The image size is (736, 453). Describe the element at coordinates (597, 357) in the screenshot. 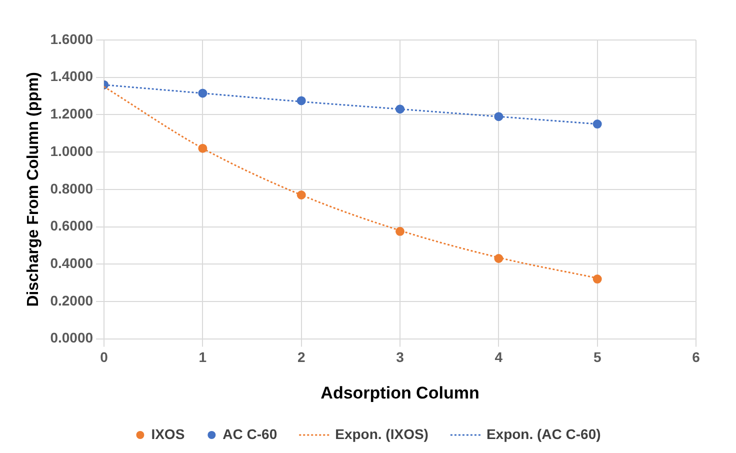

I see `x-tick-label: 5` at that location.